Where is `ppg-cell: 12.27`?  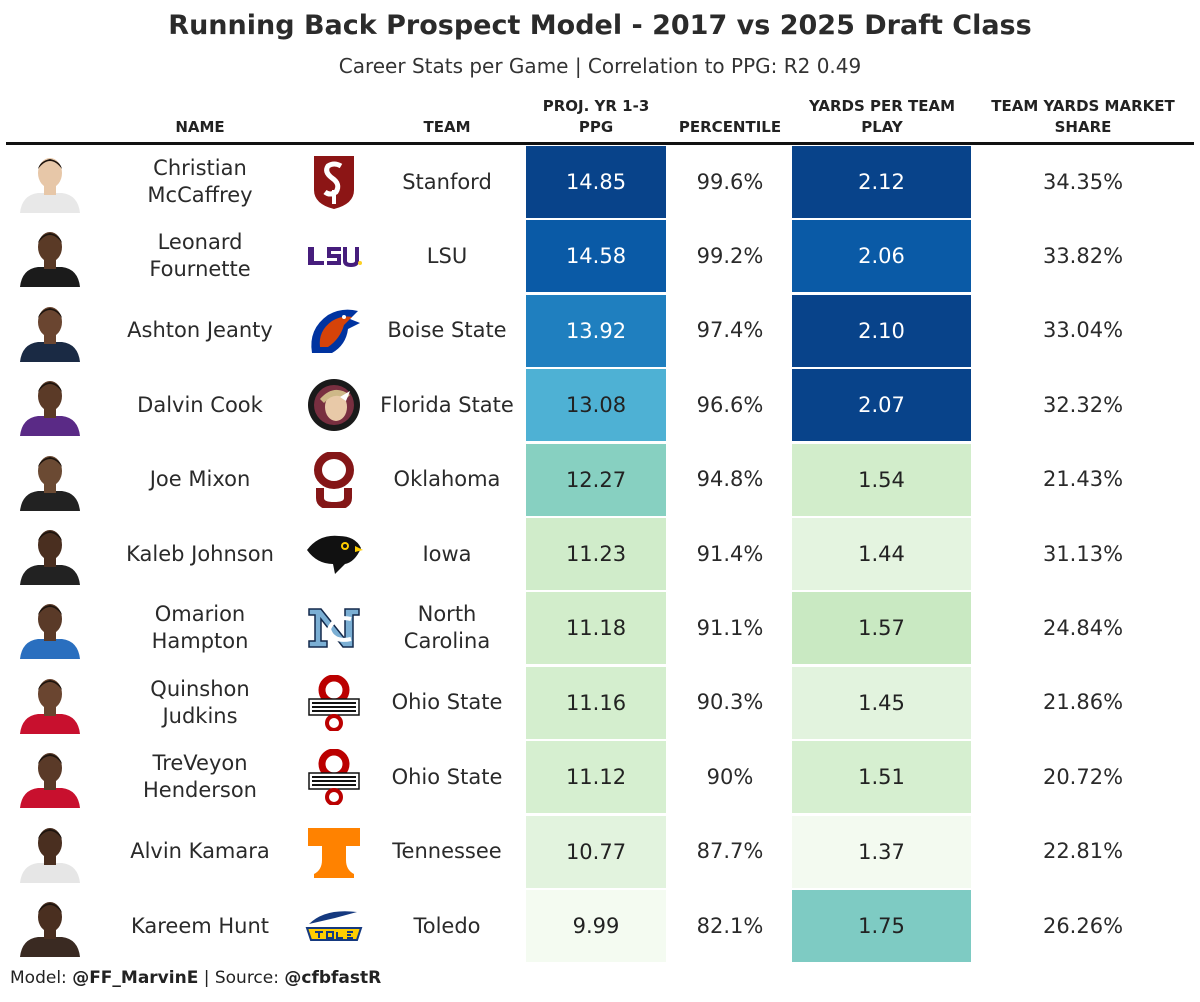 ppg-cell: 12.27 is located at coordinates (596, 479).